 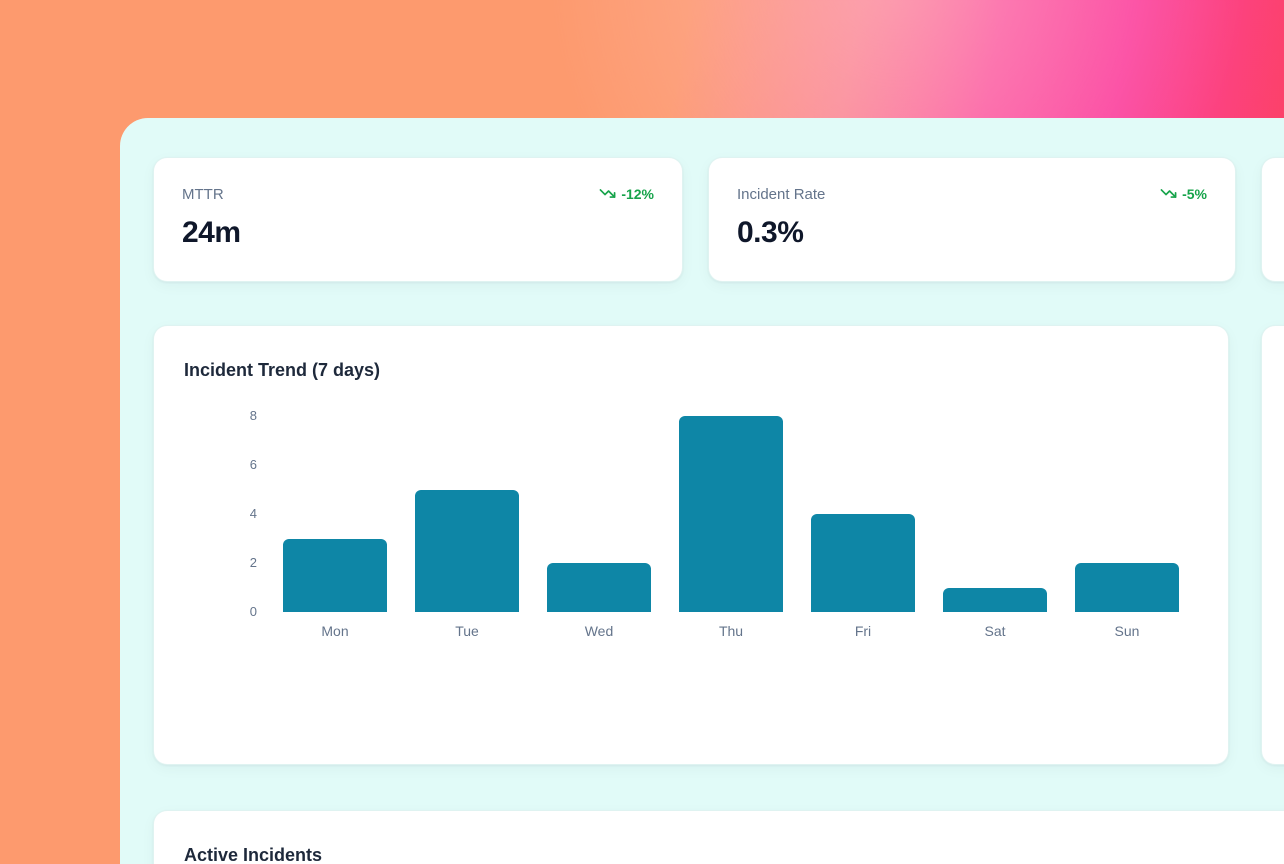 I want to click on active-incidents-card: Active Incidents, so click(x=718, y=837).